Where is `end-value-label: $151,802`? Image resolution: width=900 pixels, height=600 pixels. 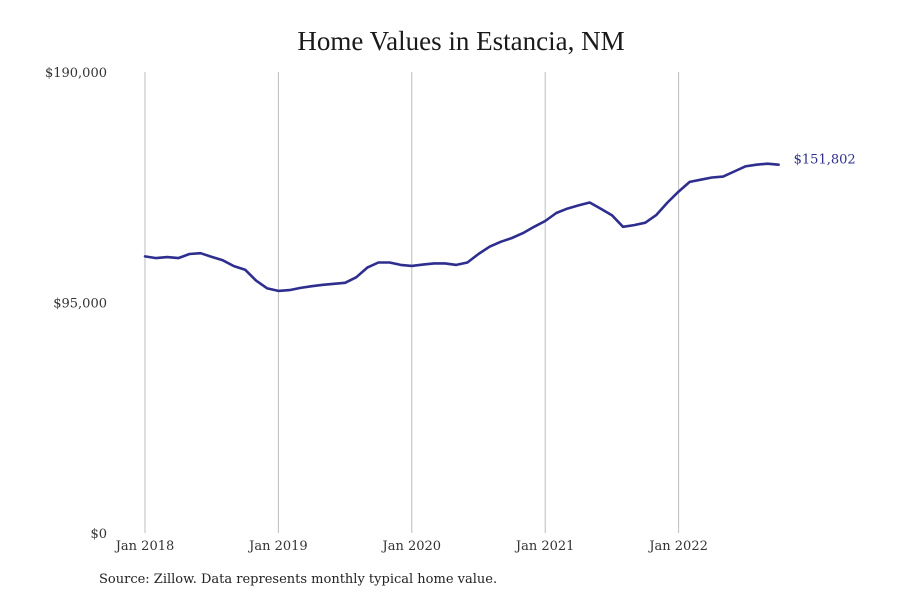
end-value-label: $151,802 is located at coordinates (825, 160).